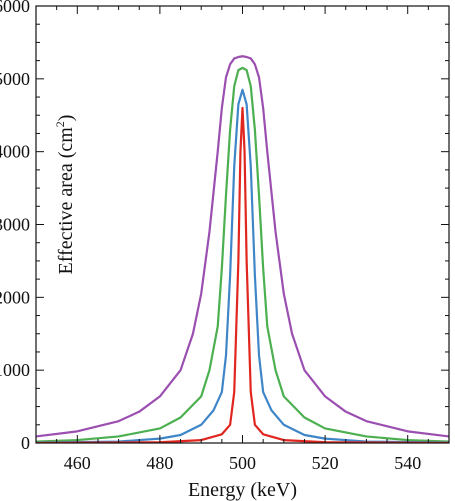 This screenshot has width=455, height=501. Describe the element at coordinates (66, 201) in the screenshot. I see `y-axis-label-text: Effective area (cm` at that location.